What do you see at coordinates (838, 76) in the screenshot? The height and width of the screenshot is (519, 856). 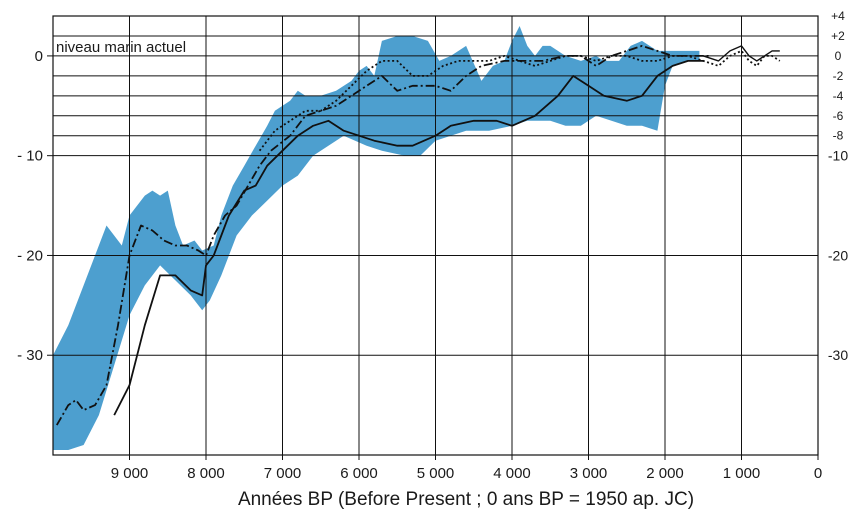 I see `y-right-tick-label: -2` at bounding box center [838, 76].